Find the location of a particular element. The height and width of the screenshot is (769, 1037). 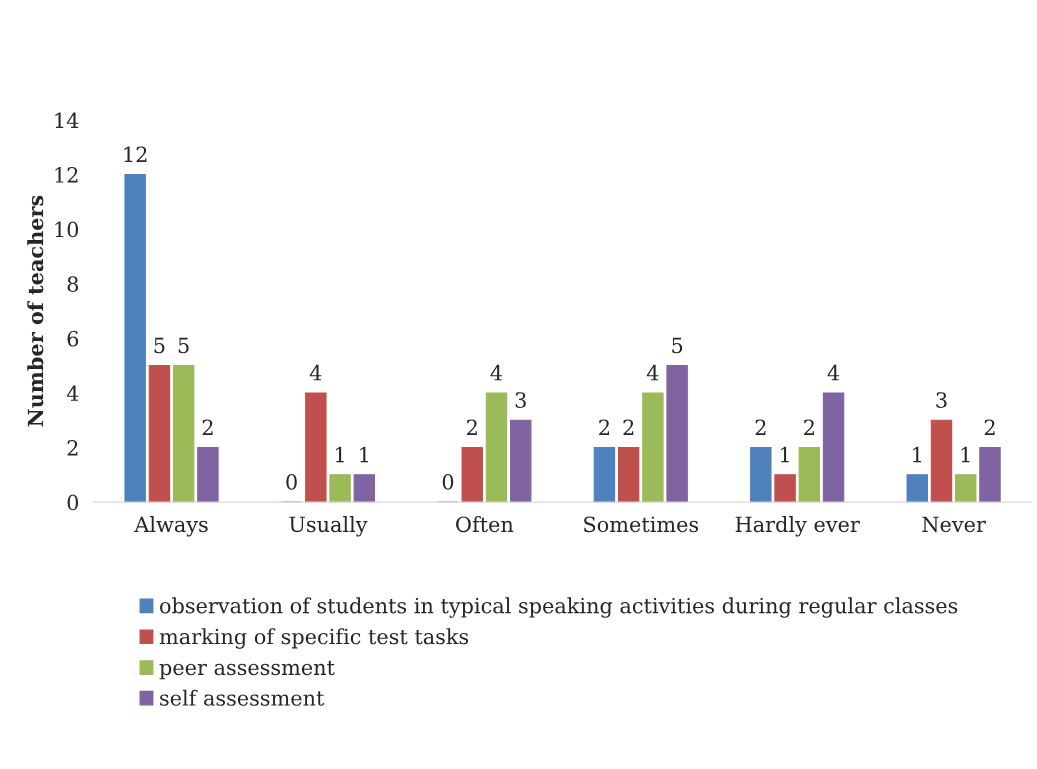

x-tick-label: Hardly ever is located at coordinates (797, 526).